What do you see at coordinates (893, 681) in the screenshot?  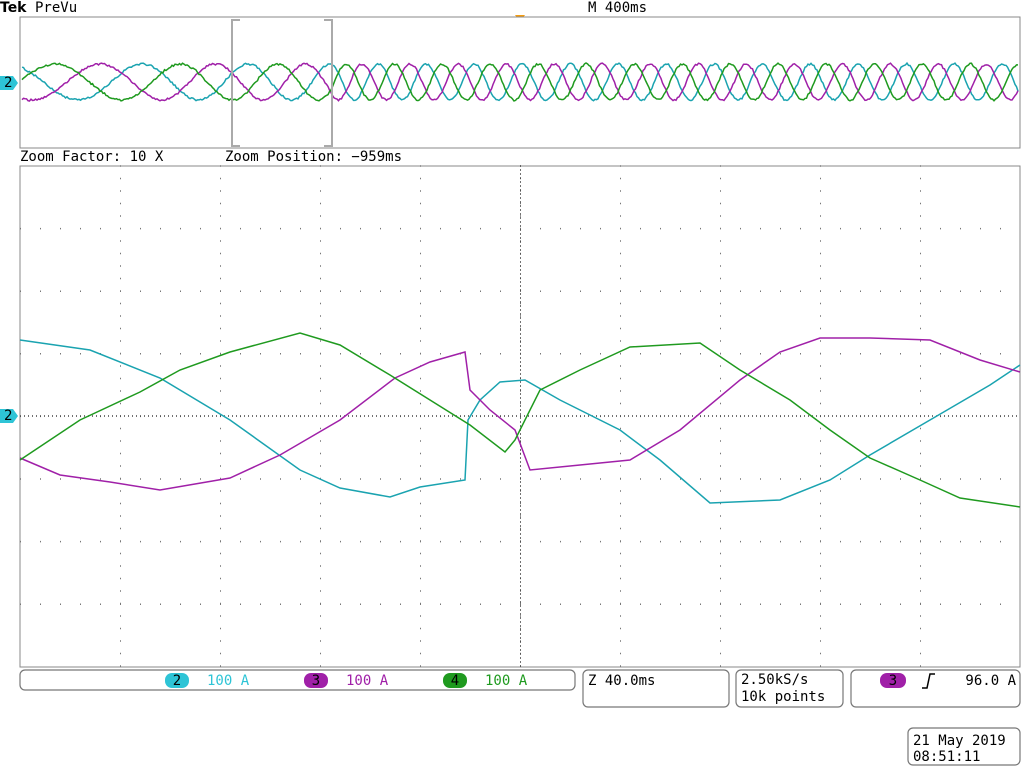 I see `trigger-channel: 3` at bounding box center [893, 681].